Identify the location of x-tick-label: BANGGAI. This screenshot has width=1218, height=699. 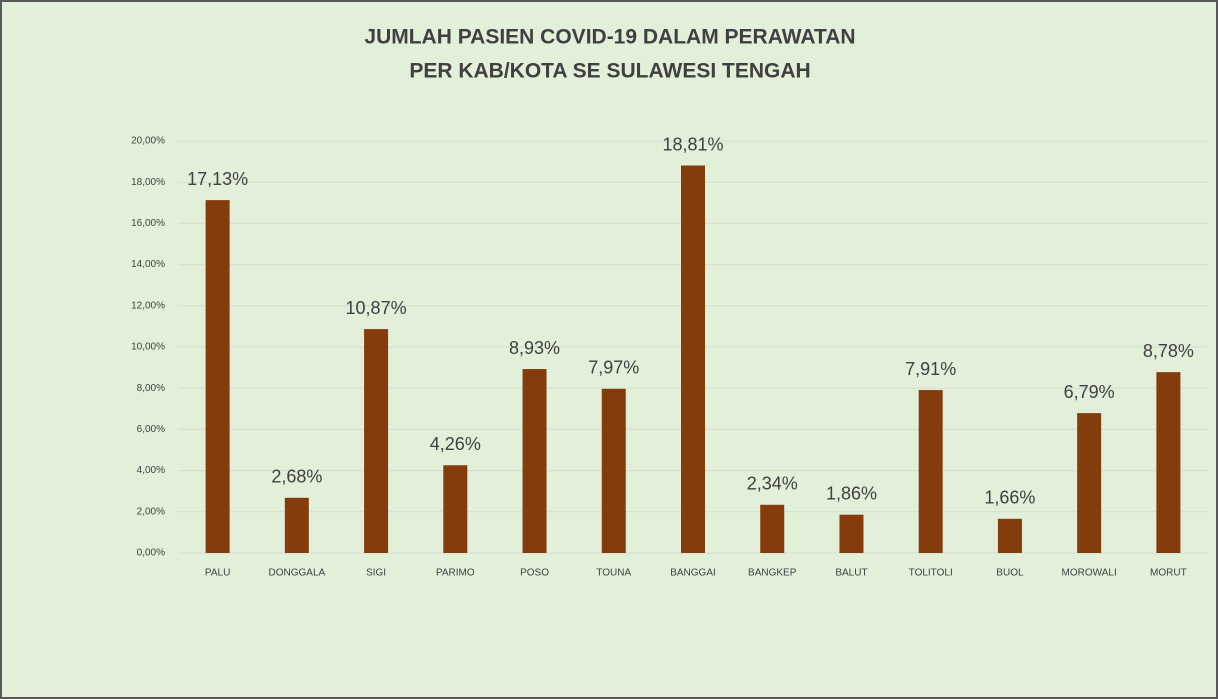
(693, 573).